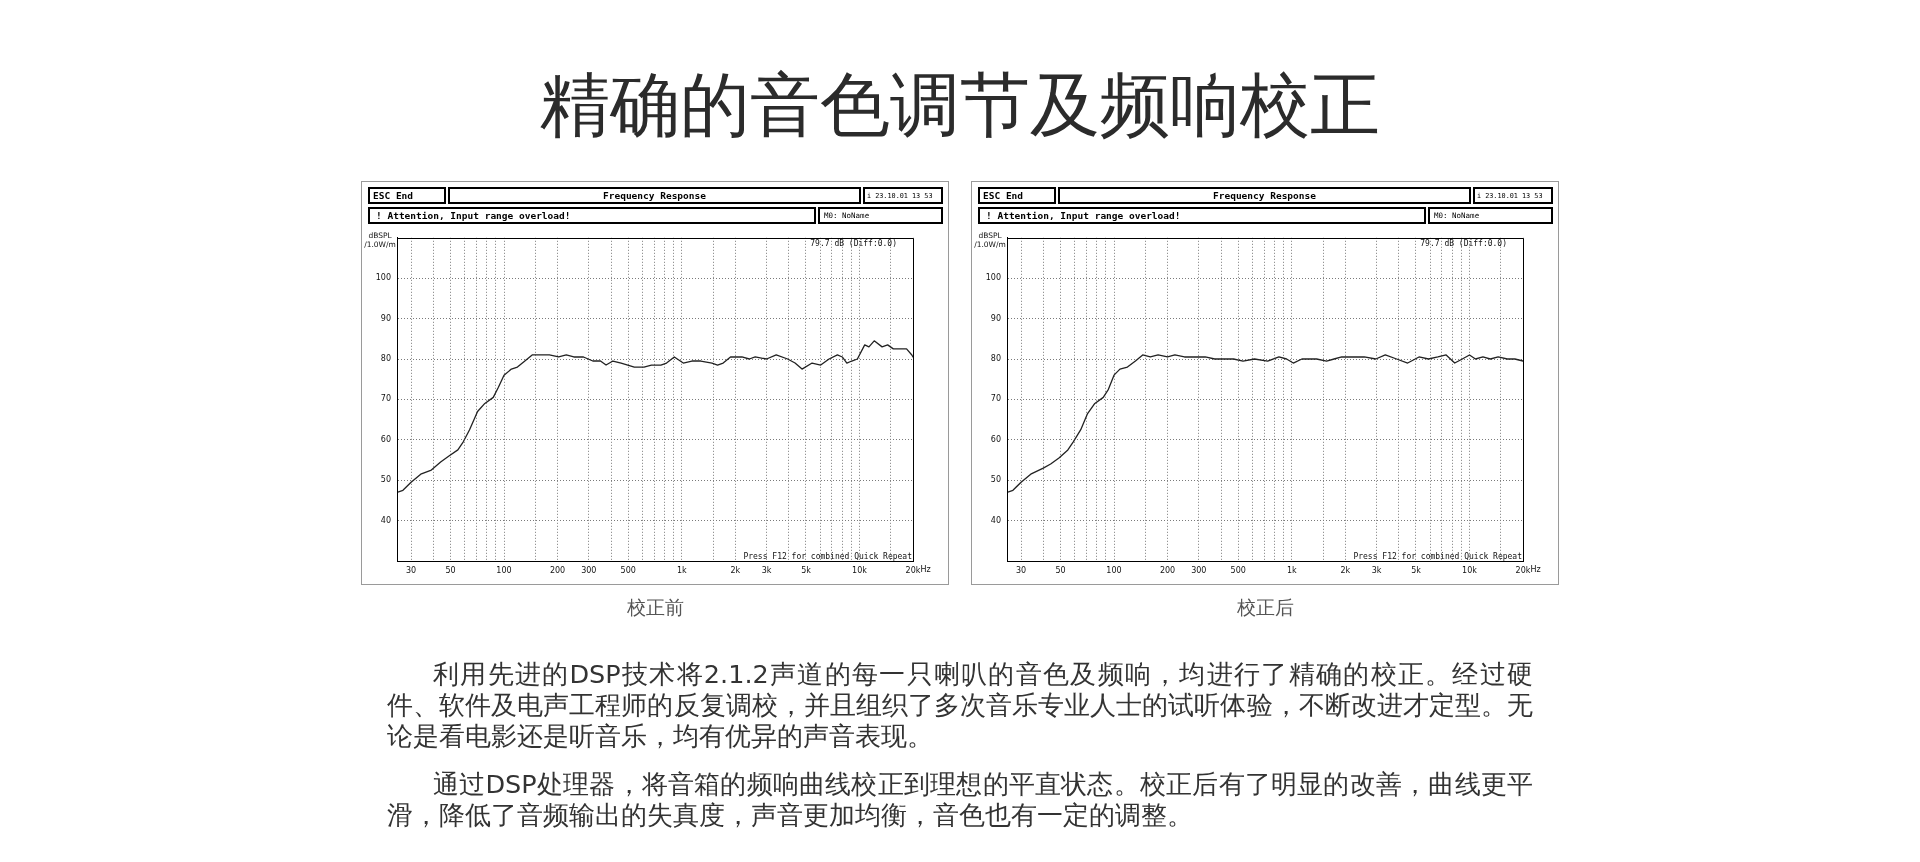  I want to click on text: 利用先进的DSP技术将2.1.2声道的每一只喇叭的音色及频响，均进行了精确的校正。经过硬件、软件及电声工程师的反复调校，并且组织了多次音乐专业人士的试听体验，不断改进才定型。无论是看电影还是听音乐，均有优异的声音表现。, so click(960, 705).